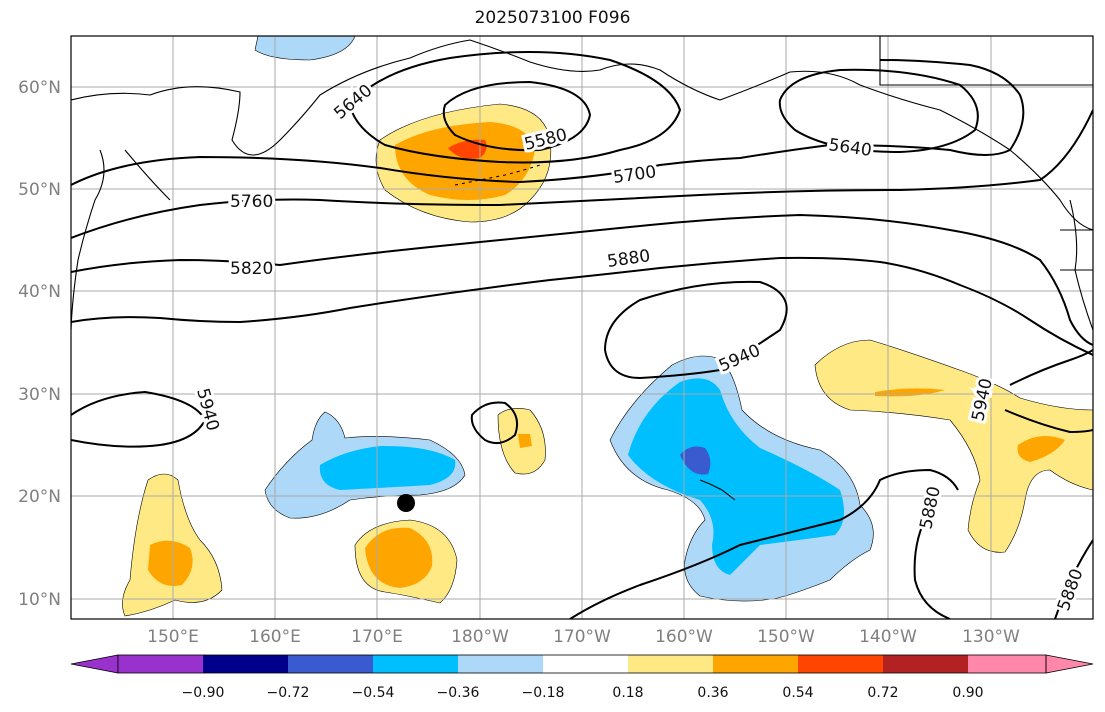  What do you see at coordinates (1041, 449) in the screenshot?
I see `fill-east-pos-036-b` at bounding box center [1041, 449].